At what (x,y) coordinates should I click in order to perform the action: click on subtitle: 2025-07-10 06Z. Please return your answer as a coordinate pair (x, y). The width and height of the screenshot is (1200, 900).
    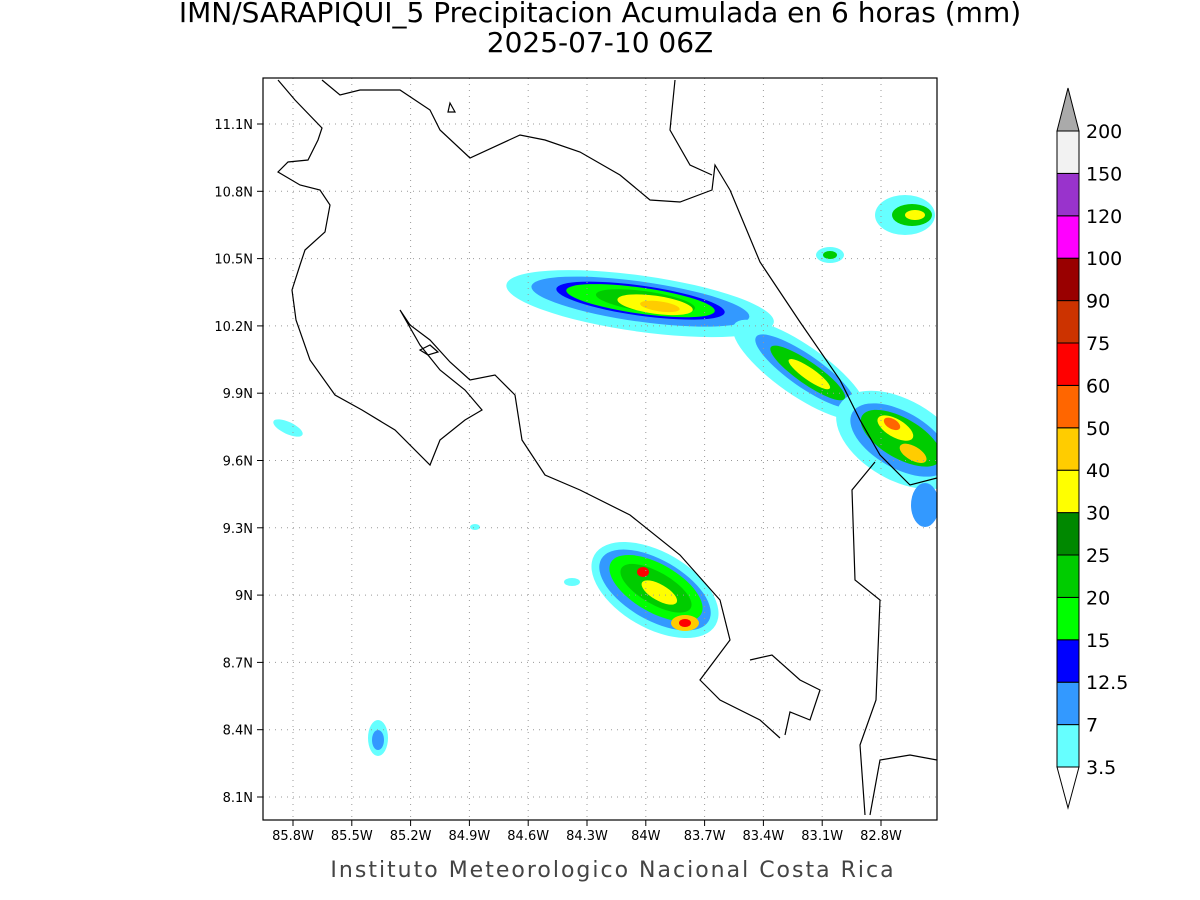
    Looking at the image, I should click on (600, 42).